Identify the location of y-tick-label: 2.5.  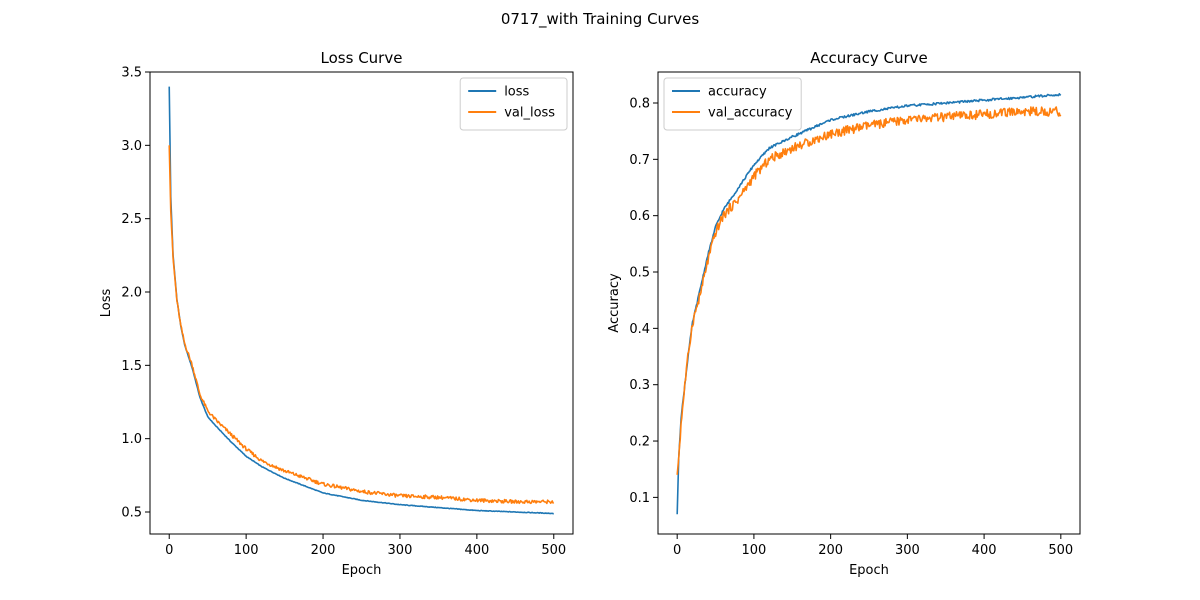
(131, 219).